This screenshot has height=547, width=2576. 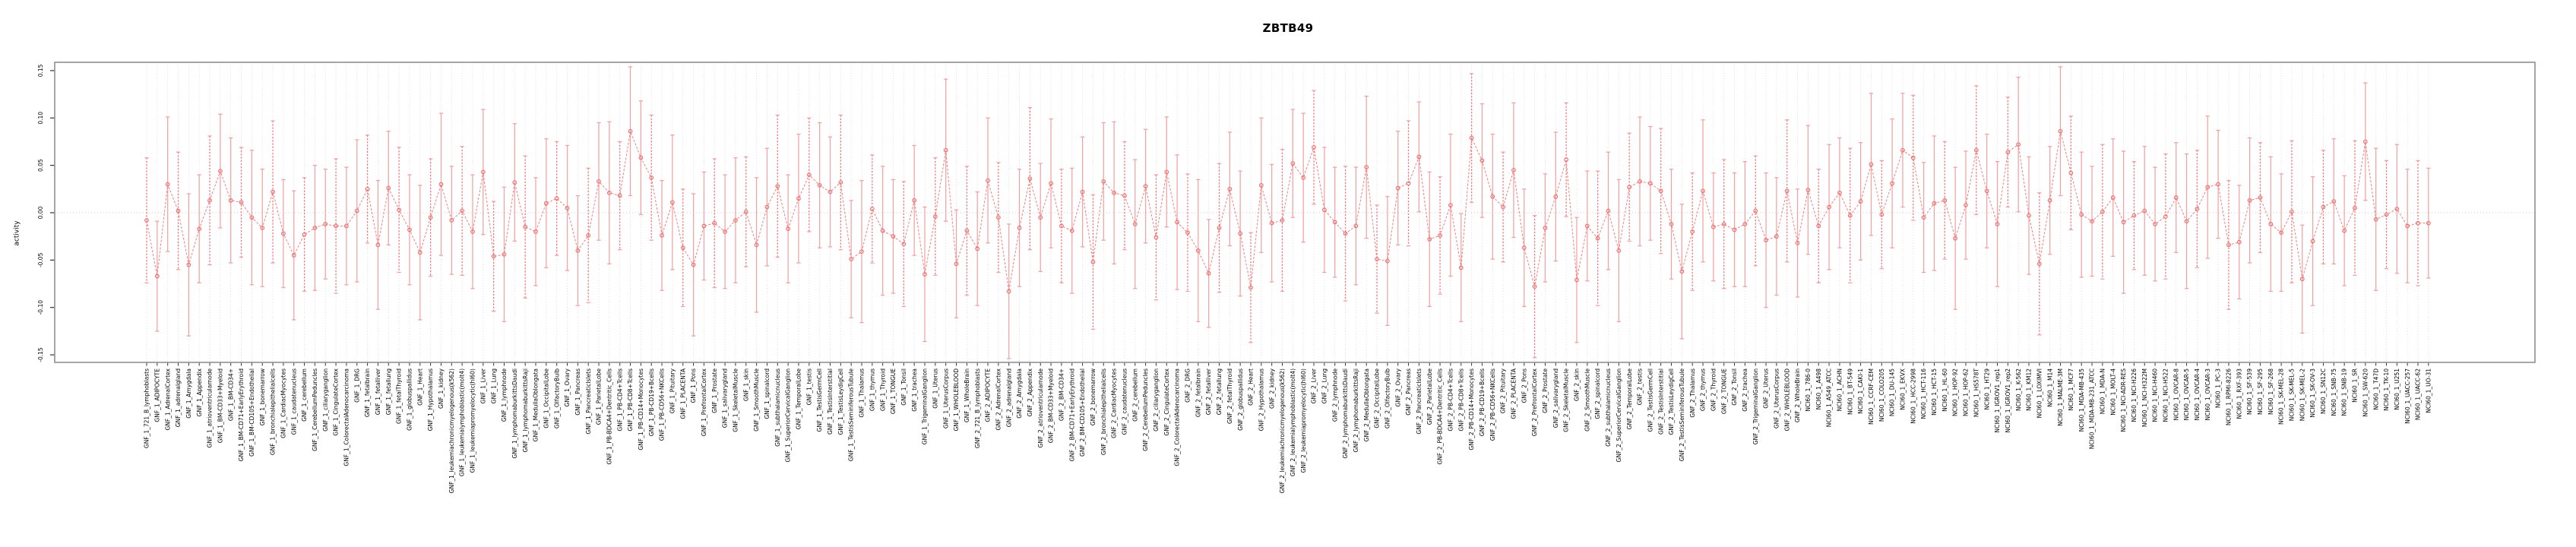 I want to click on x-tick-label: GNF_1_Amygdala, so click(x=188, y=393).